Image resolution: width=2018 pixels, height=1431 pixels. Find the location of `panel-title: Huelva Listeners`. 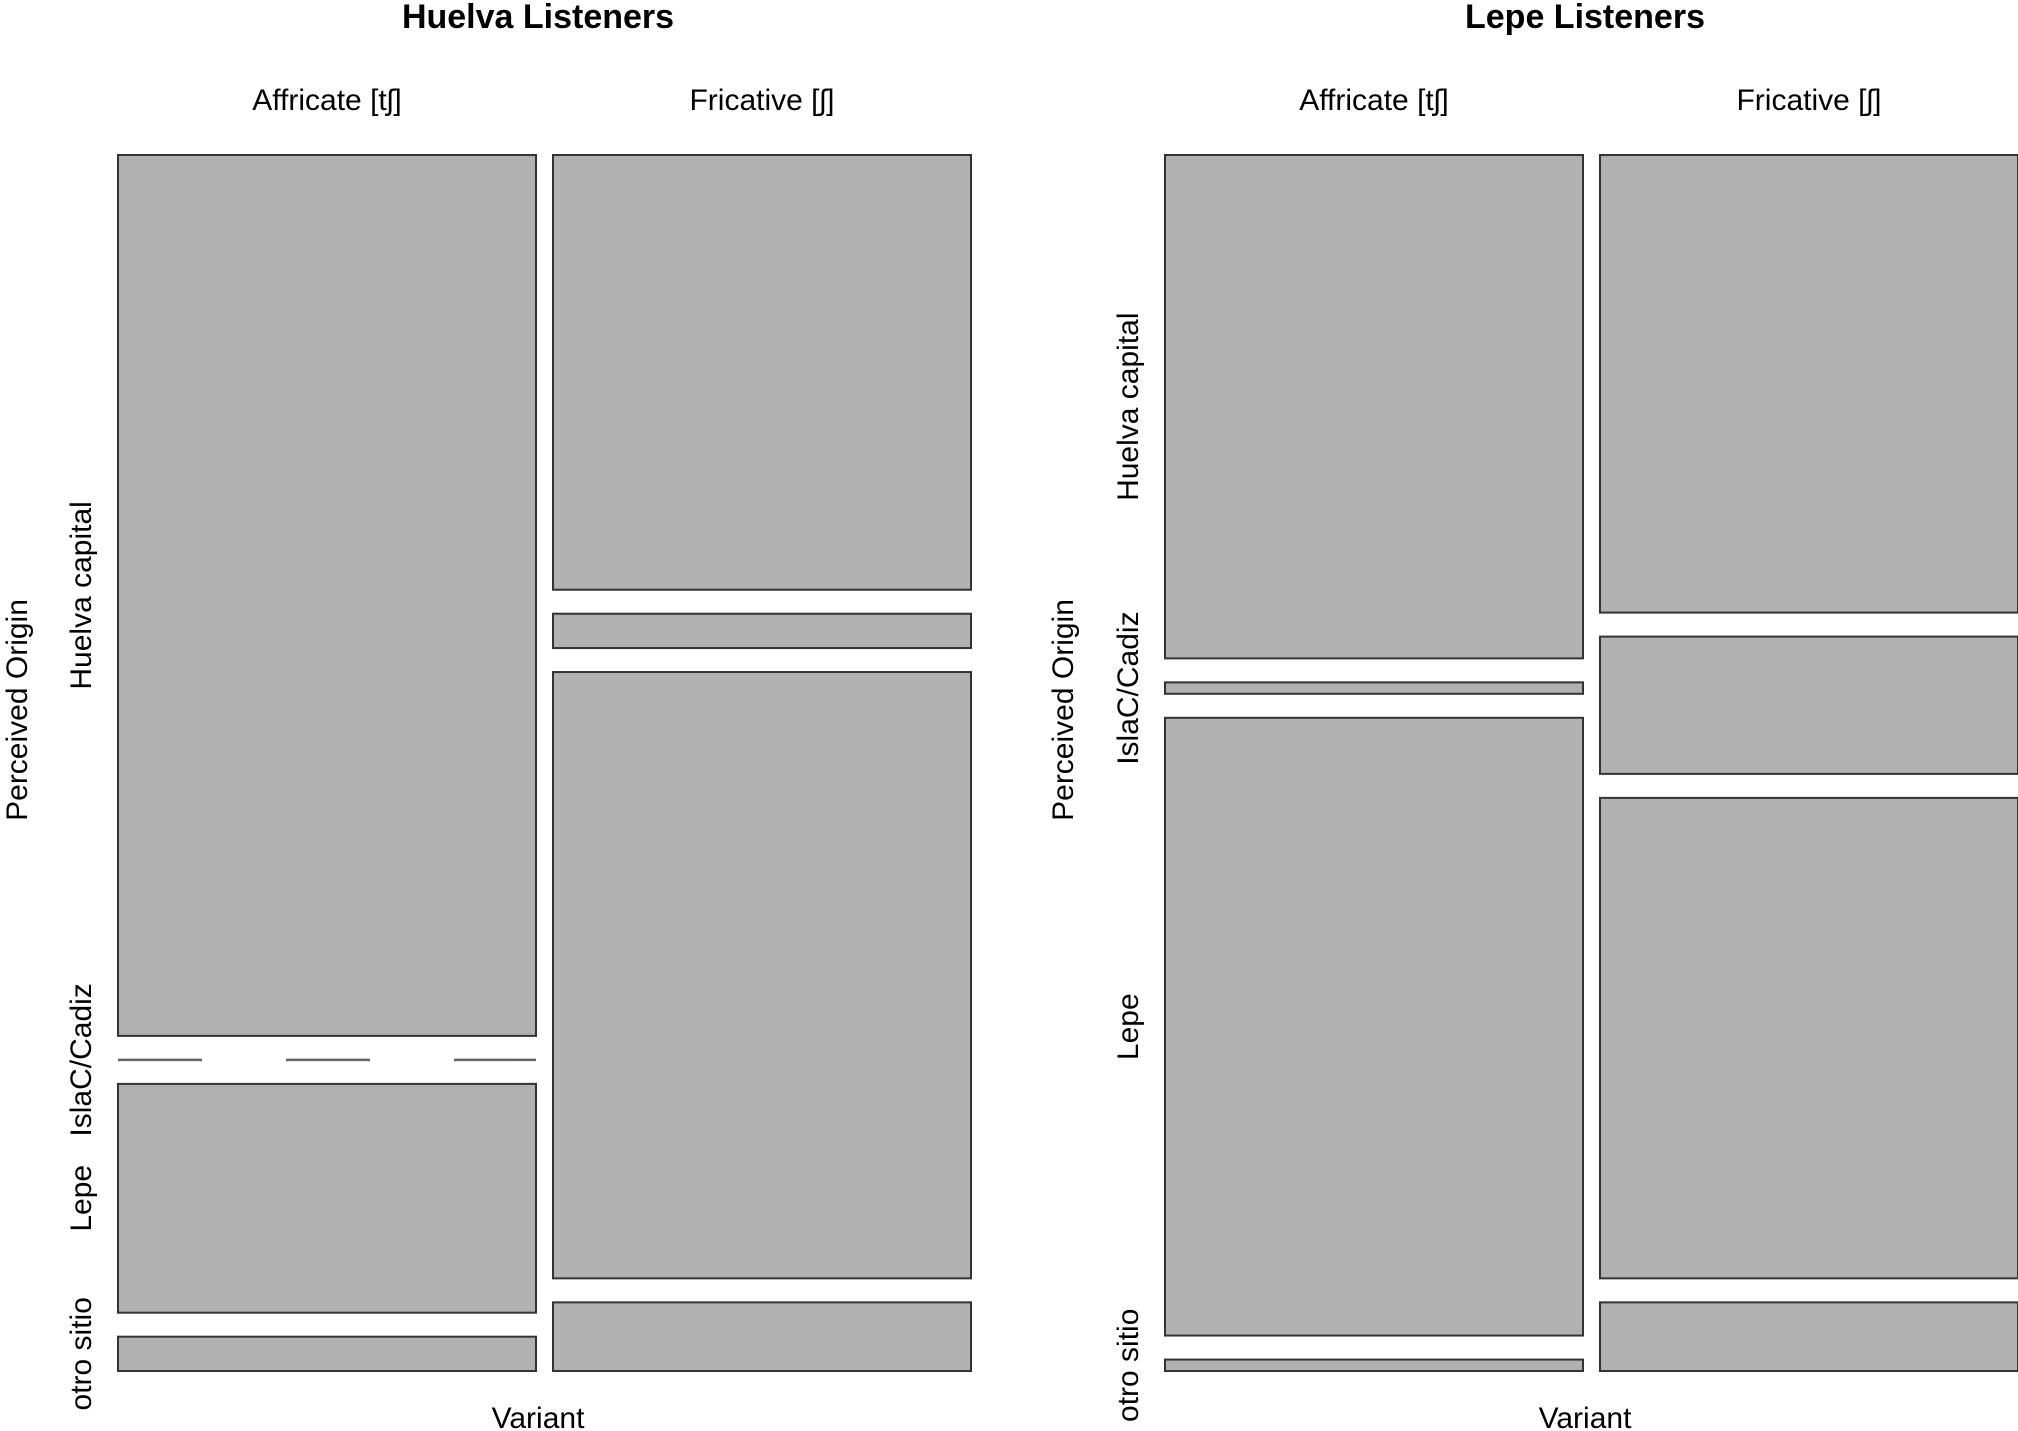

panel-title: Huelva Listeners is located at coordinates (538, 18).